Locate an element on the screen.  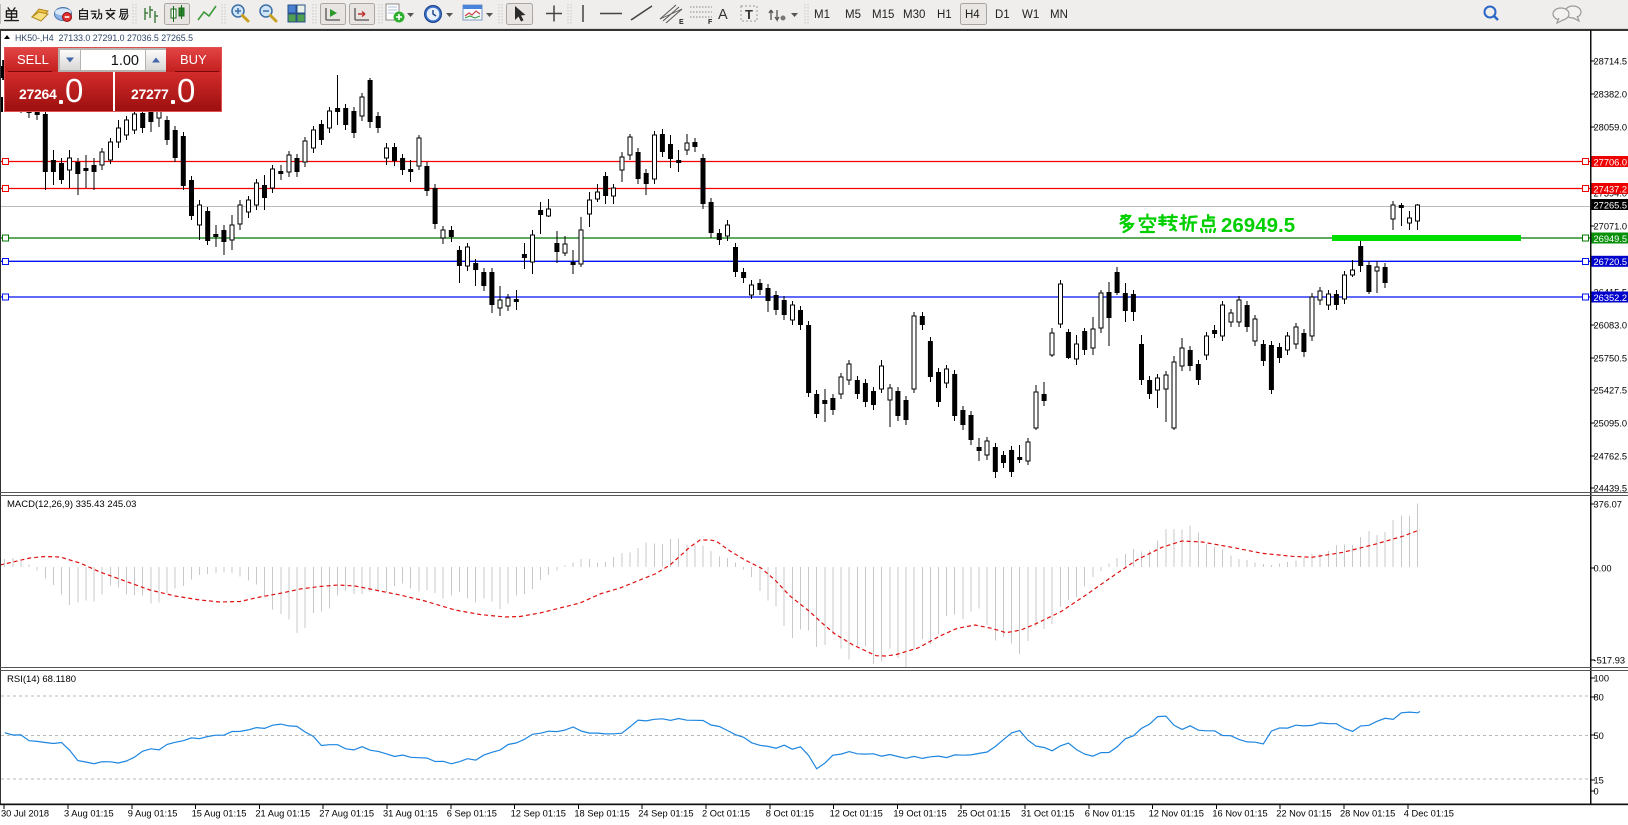
svg-text: 25427.5 is located at coordinates (1611, 391).